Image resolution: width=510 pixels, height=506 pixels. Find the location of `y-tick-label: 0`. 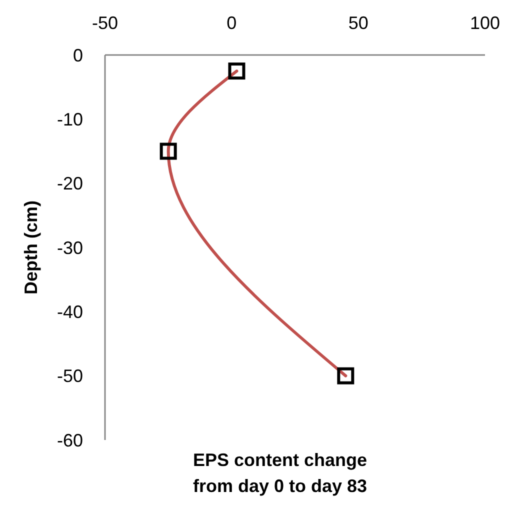

y-tick-label: 0 is located at coordinates (77, 55).